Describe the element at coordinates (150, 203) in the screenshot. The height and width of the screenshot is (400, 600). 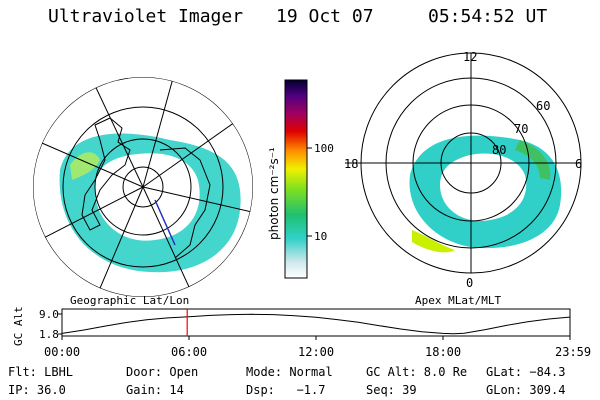
I see `aurora-oval-left` at that location.